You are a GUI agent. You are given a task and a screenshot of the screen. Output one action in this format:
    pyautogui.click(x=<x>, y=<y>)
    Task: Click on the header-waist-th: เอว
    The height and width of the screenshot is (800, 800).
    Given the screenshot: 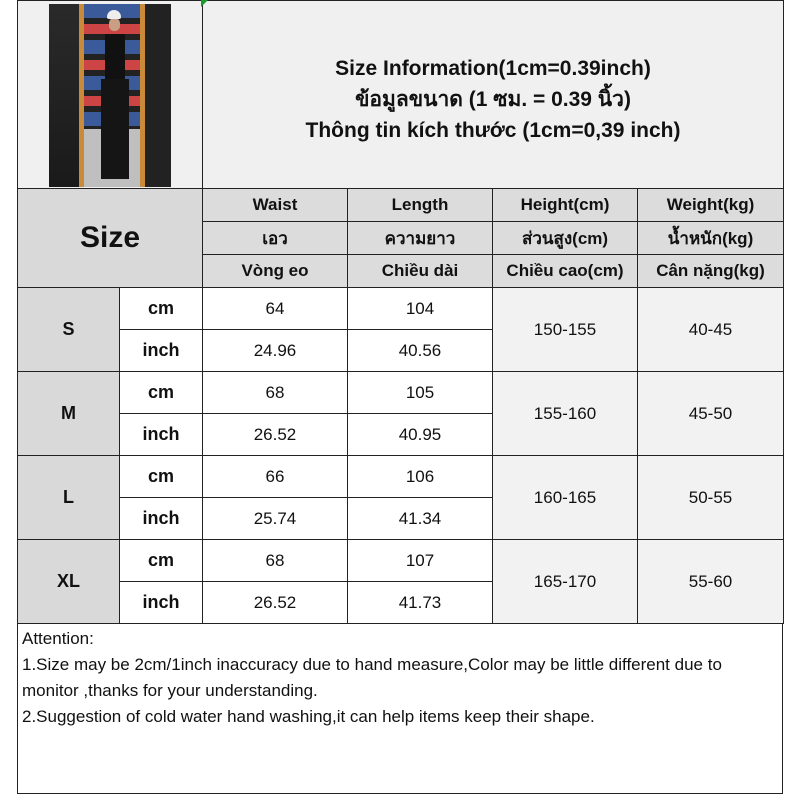 What is the action you would take?
    pyautogui.click(x=275, y=238)
    